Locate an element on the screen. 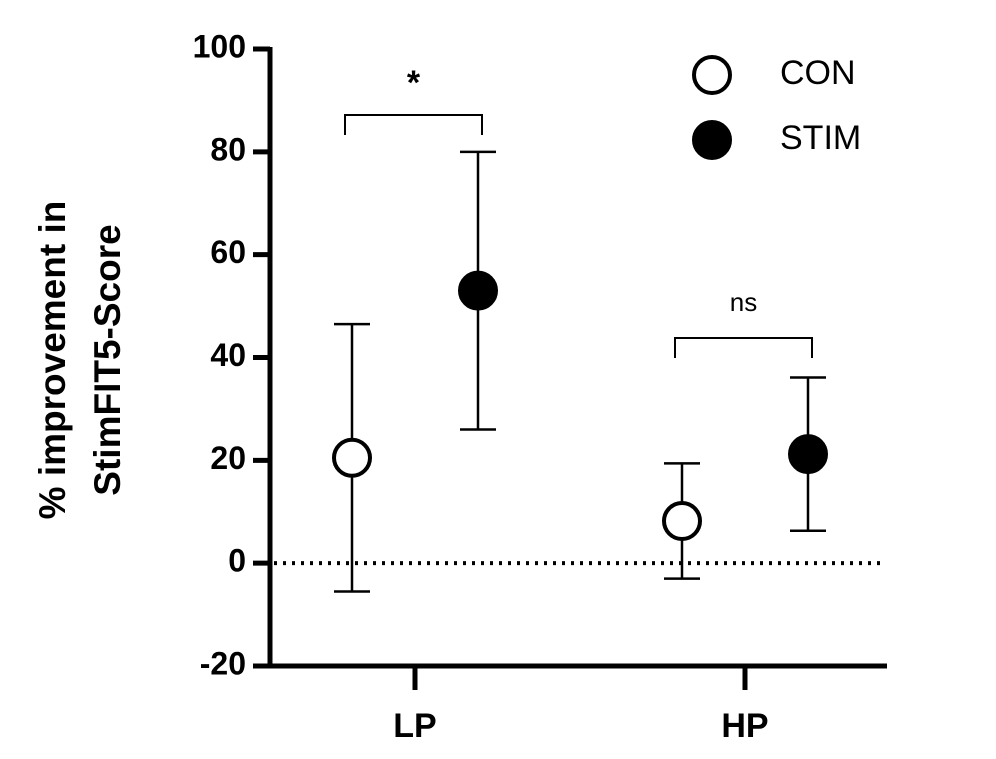 The height and width of the screenshot is (759, 996). annotation: ns is located at coordinates (743, 302).